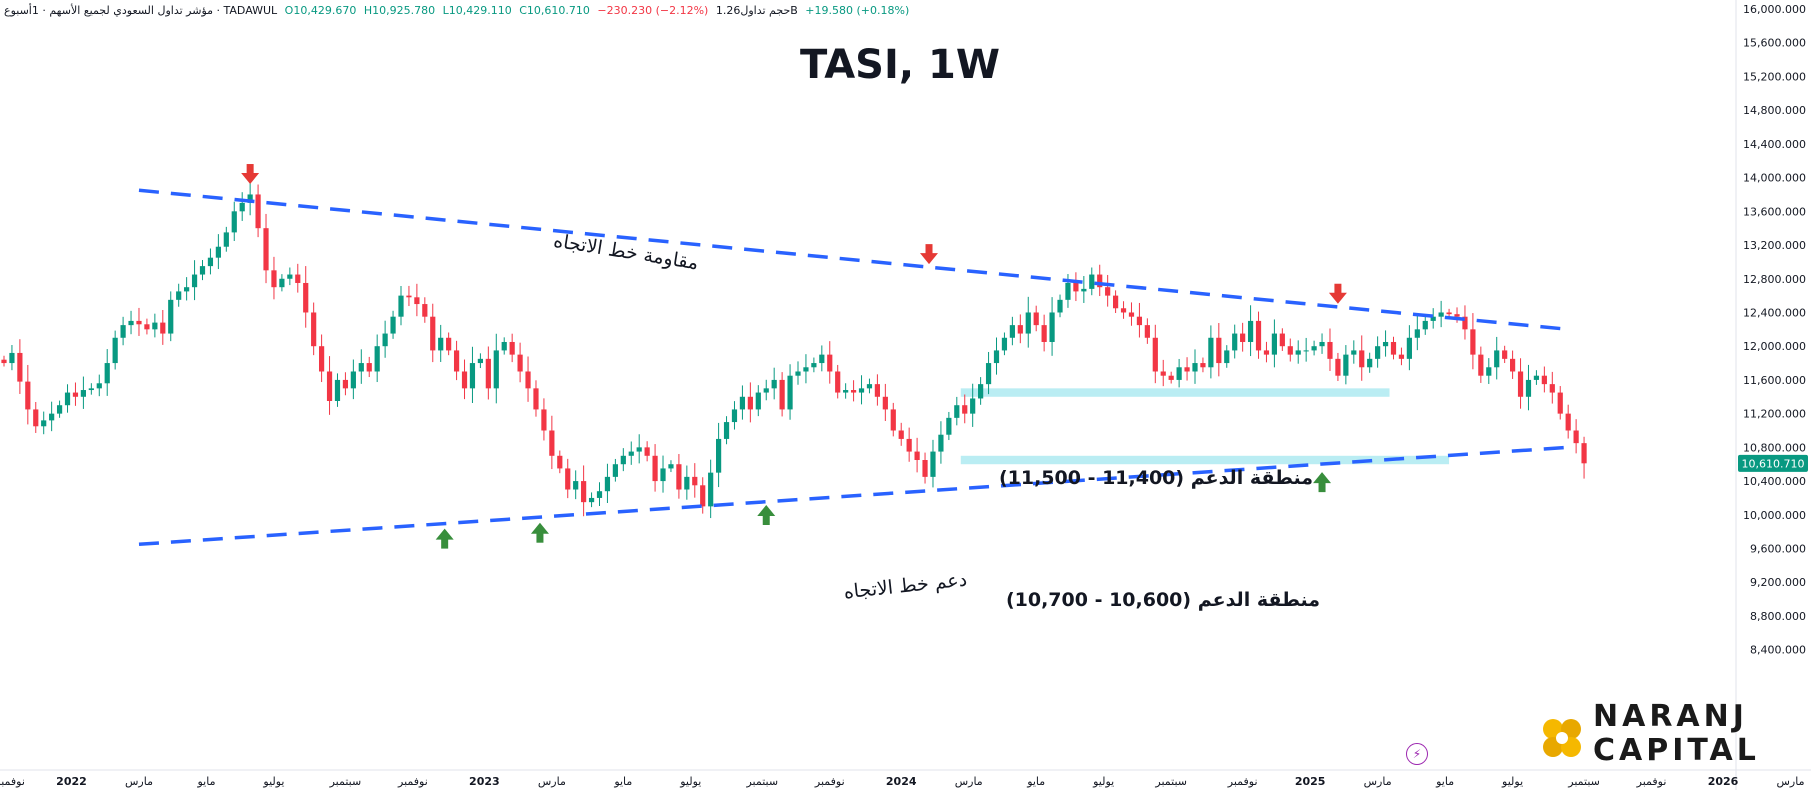  I want to click on y-tick-label: 9,600.000, so click(1778, 549).